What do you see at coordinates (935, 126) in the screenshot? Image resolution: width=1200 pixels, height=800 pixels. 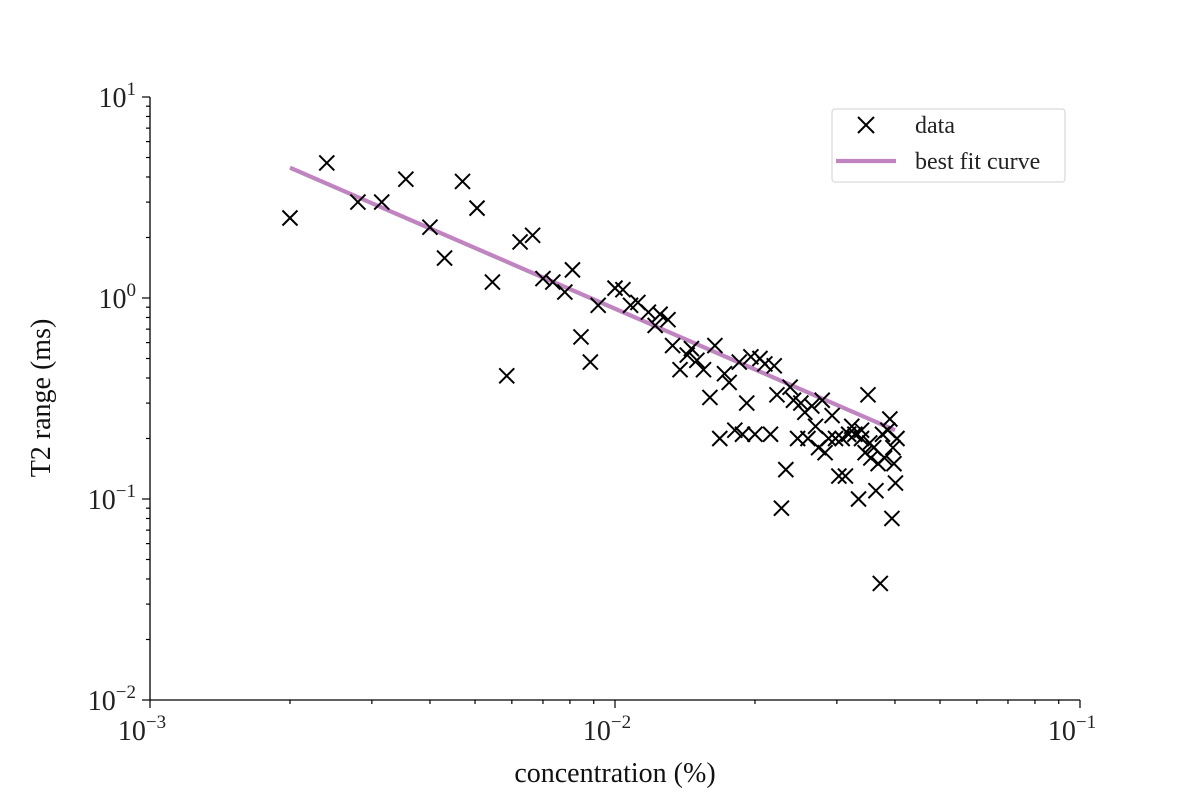 I see `legend-label-data: data` at bounding box center [935, 126].